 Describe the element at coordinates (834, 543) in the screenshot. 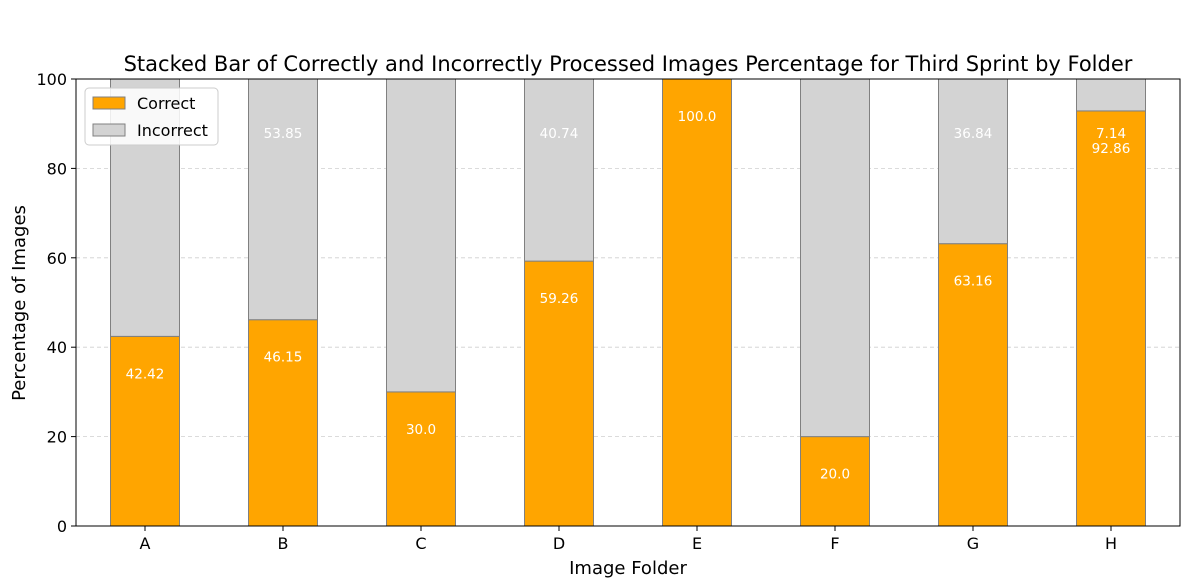

I see `x-tick-label: F` at that location.